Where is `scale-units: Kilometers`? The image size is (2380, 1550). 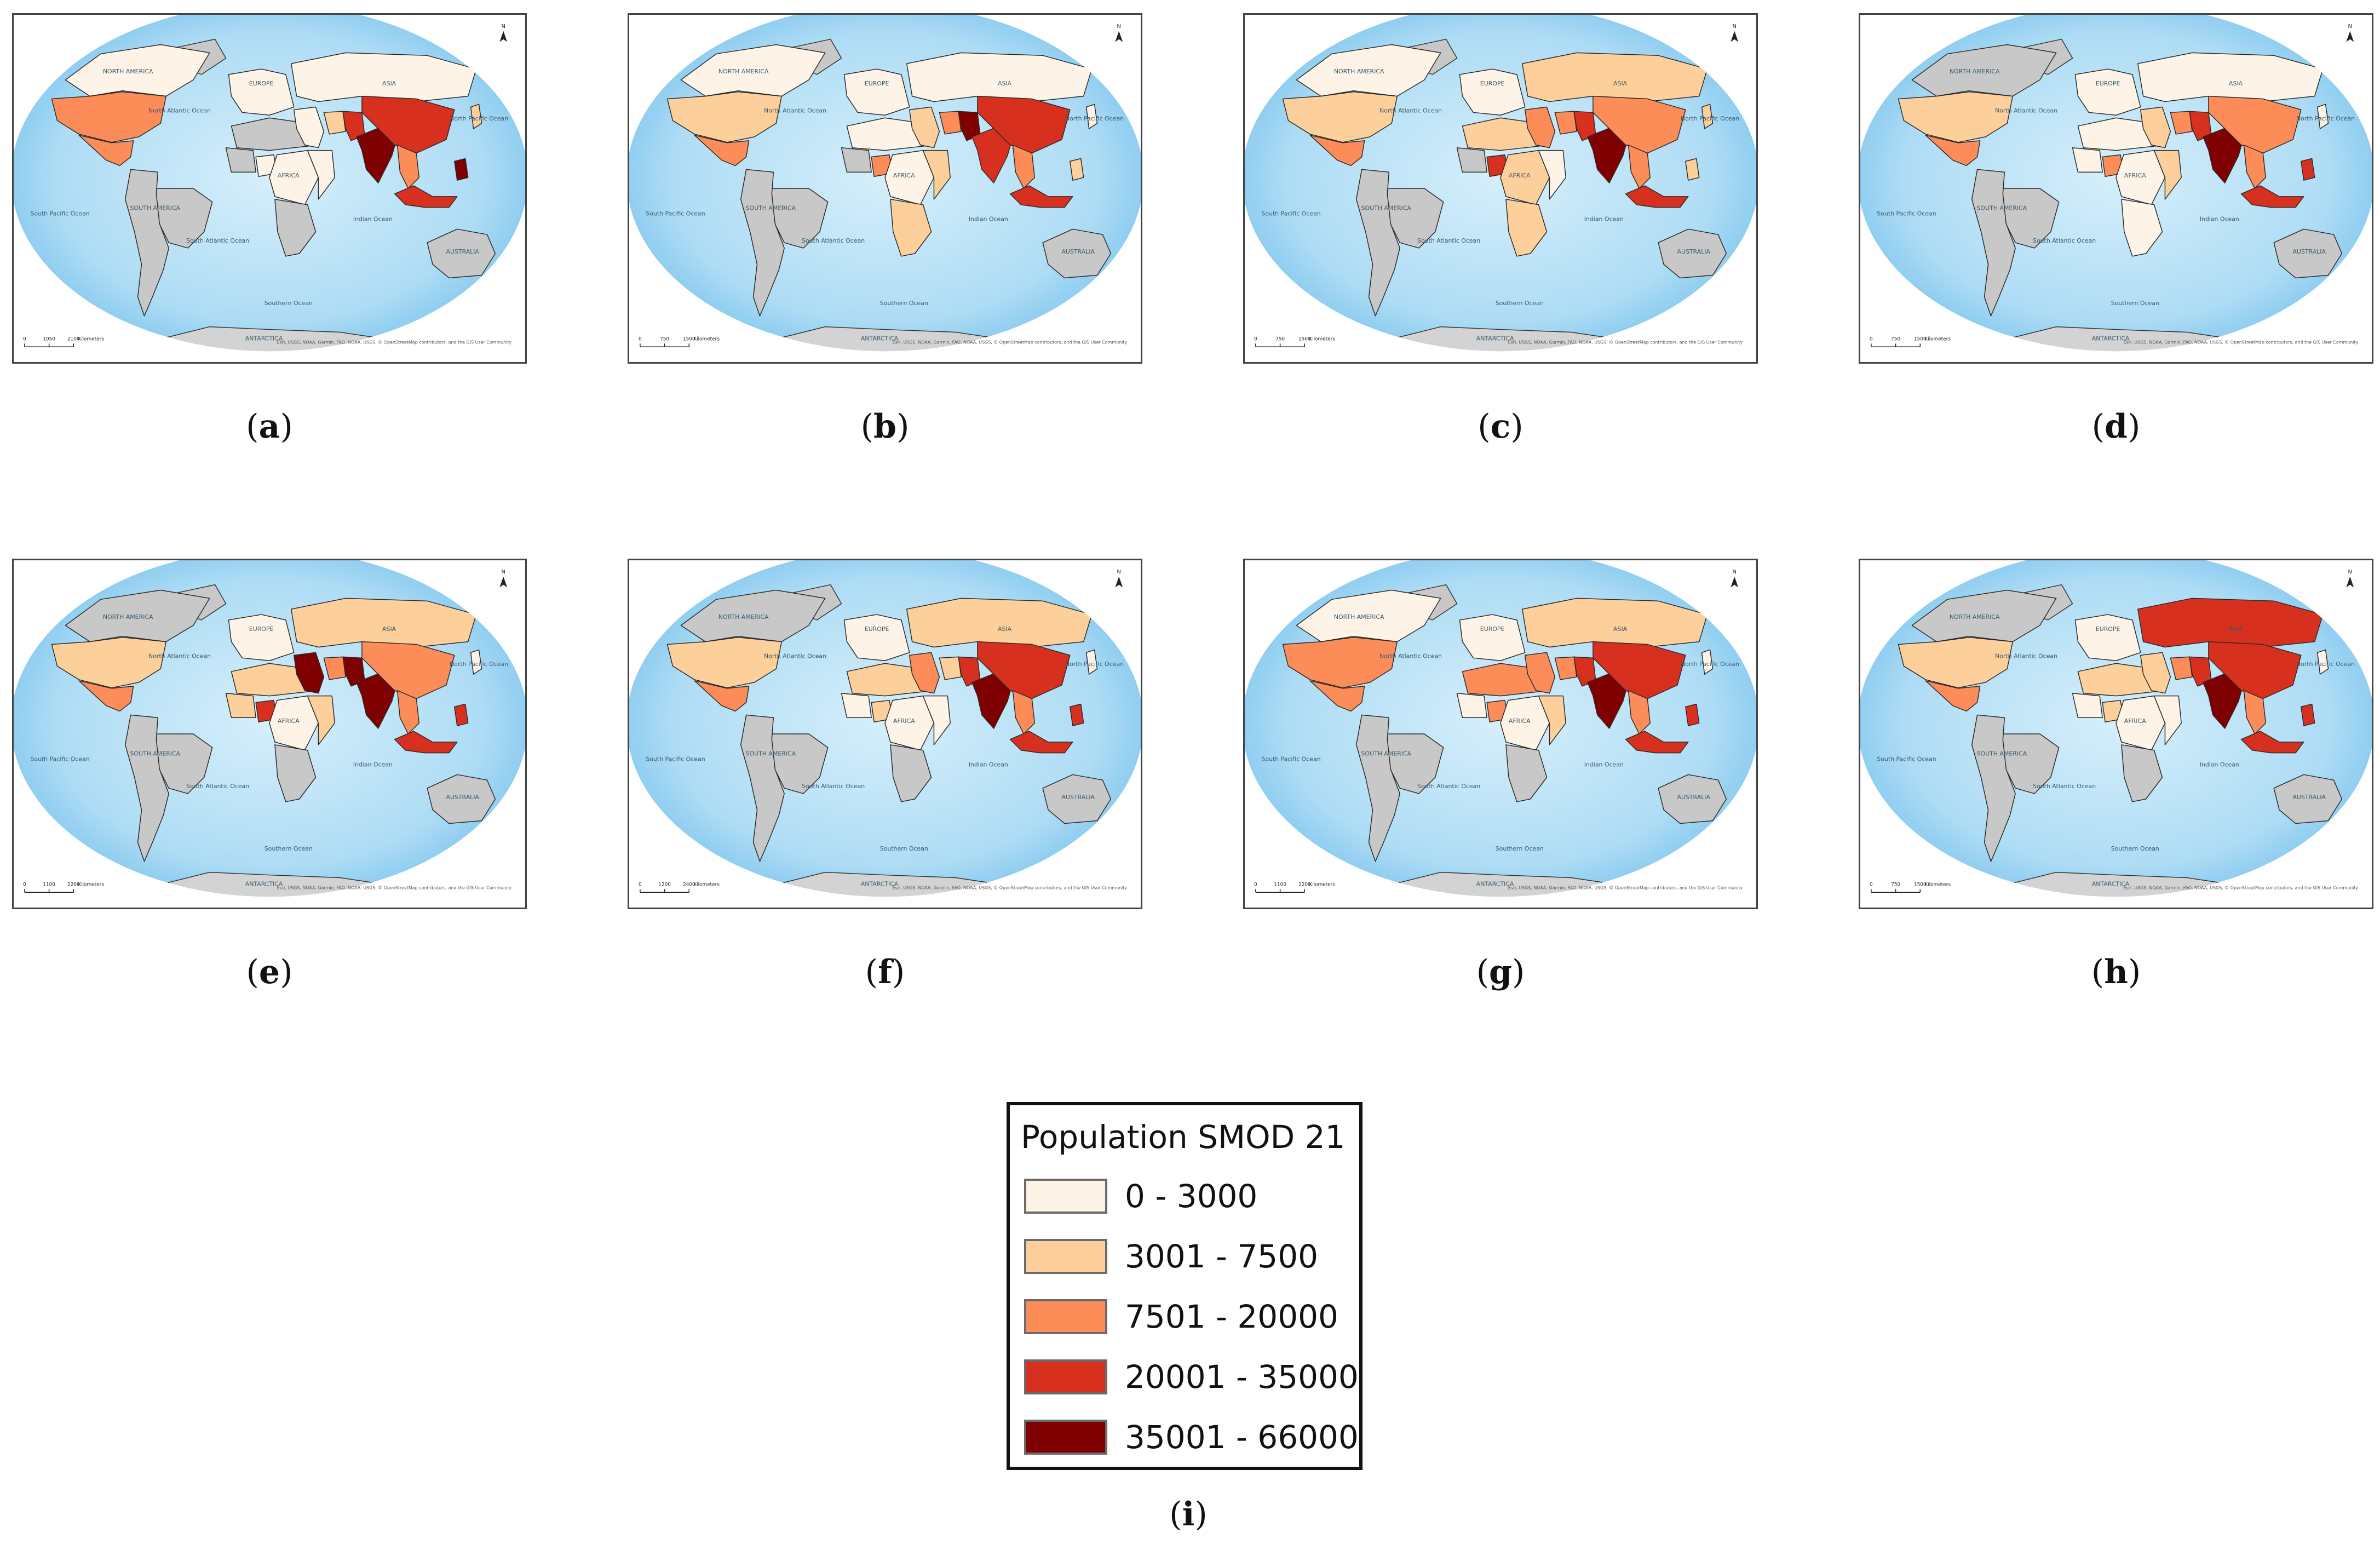 scale-units: Kilometers is located at coordinates (1322, 339).